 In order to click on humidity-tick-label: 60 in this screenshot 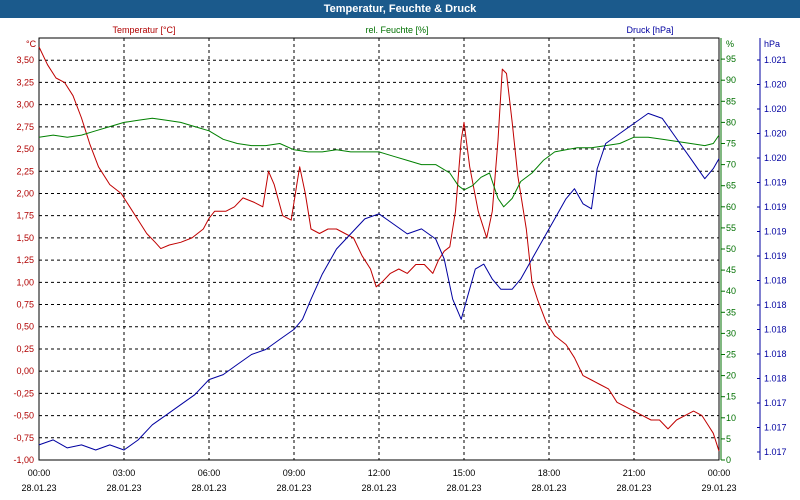, I will do `click(731, 207)`.